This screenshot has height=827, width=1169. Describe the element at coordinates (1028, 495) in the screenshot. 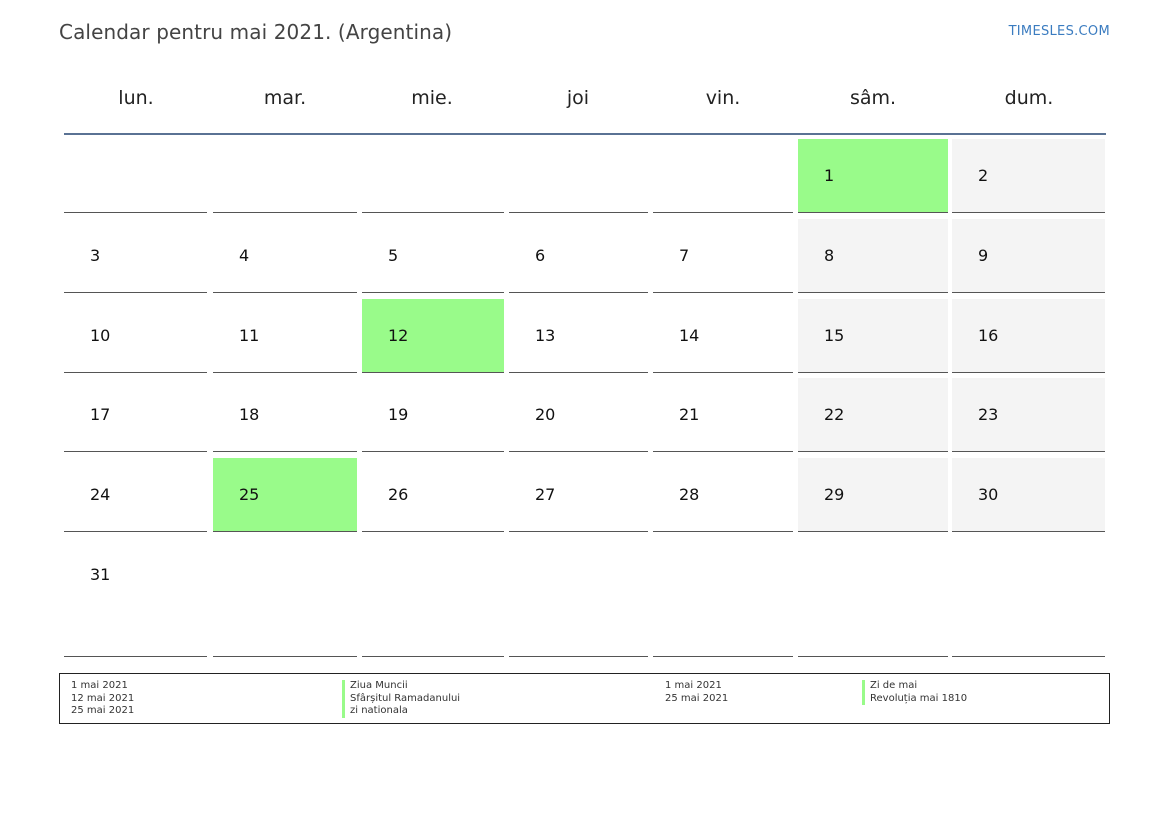

I see `day-cell-30: 30` at that location.